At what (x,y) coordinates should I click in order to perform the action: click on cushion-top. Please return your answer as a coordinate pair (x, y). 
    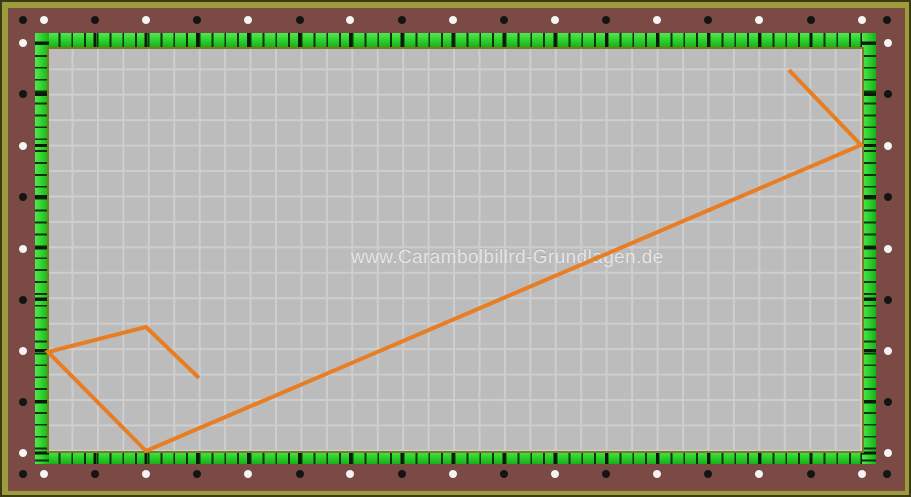
    Looking at the image, I should click on (455, 40).